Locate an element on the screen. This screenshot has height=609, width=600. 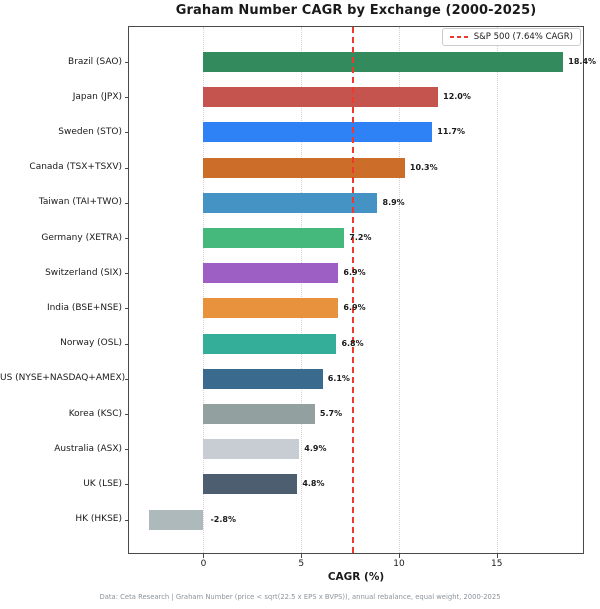
y-tick-label: Australia (ASX) is located at coordinates (88, 448).